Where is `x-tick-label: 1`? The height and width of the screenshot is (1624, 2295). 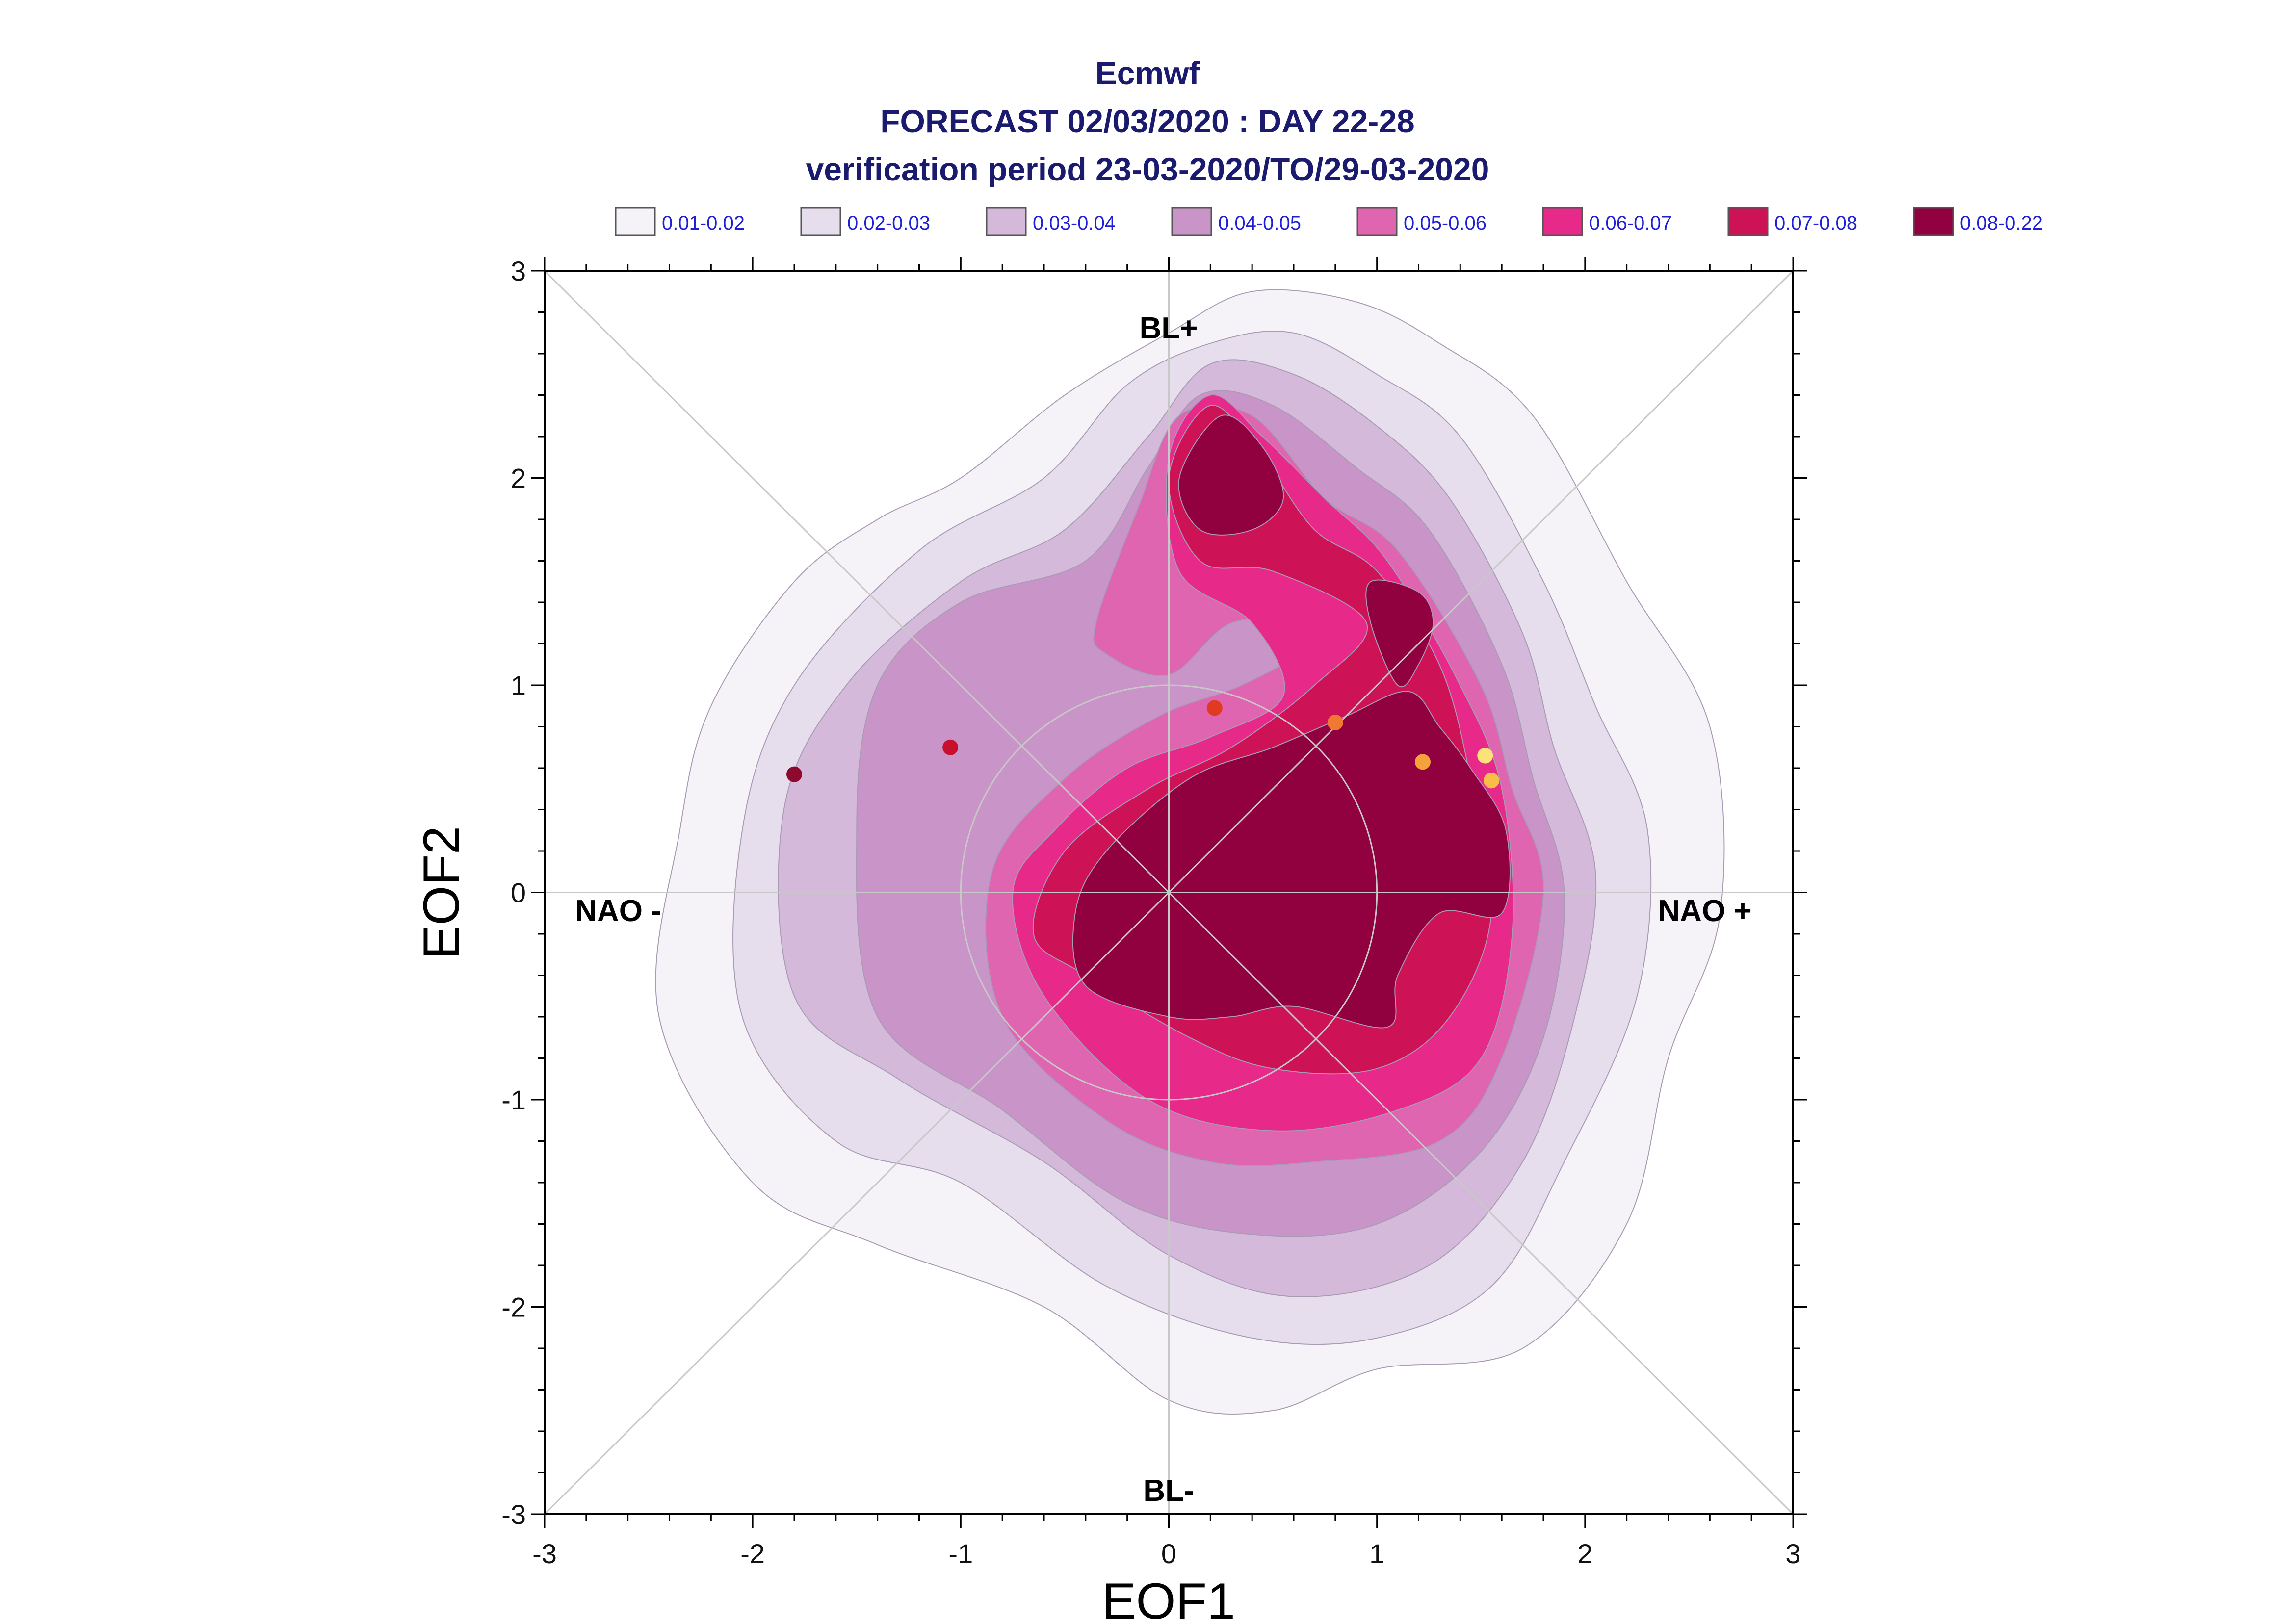 x-tick-label: 1 is located at coordinates (1377, 1553).